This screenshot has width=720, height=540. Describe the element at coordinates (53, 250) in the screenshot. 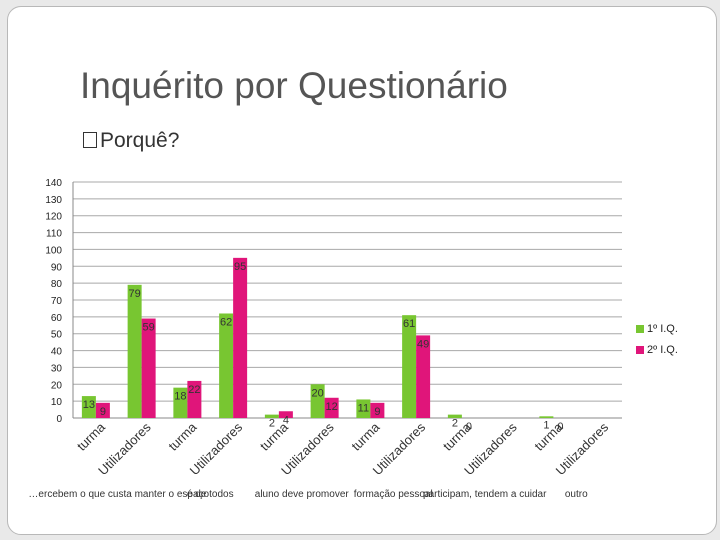

I see `y-tick-label: 100` at that location.